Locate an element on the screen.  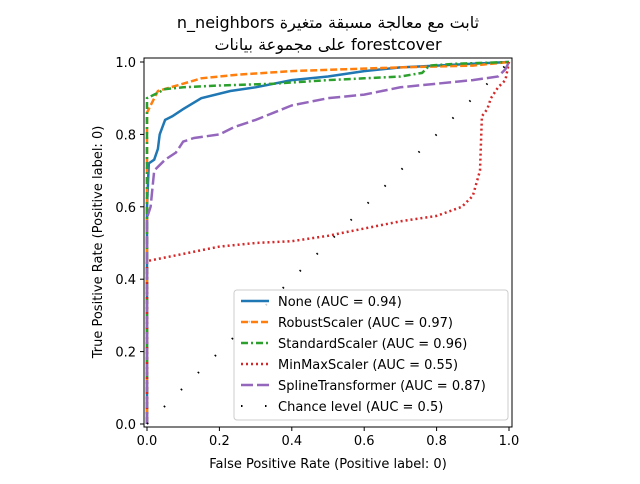
legend-label-5: Chance level (AUC = 0.5) is located at coordinates (360, 407).